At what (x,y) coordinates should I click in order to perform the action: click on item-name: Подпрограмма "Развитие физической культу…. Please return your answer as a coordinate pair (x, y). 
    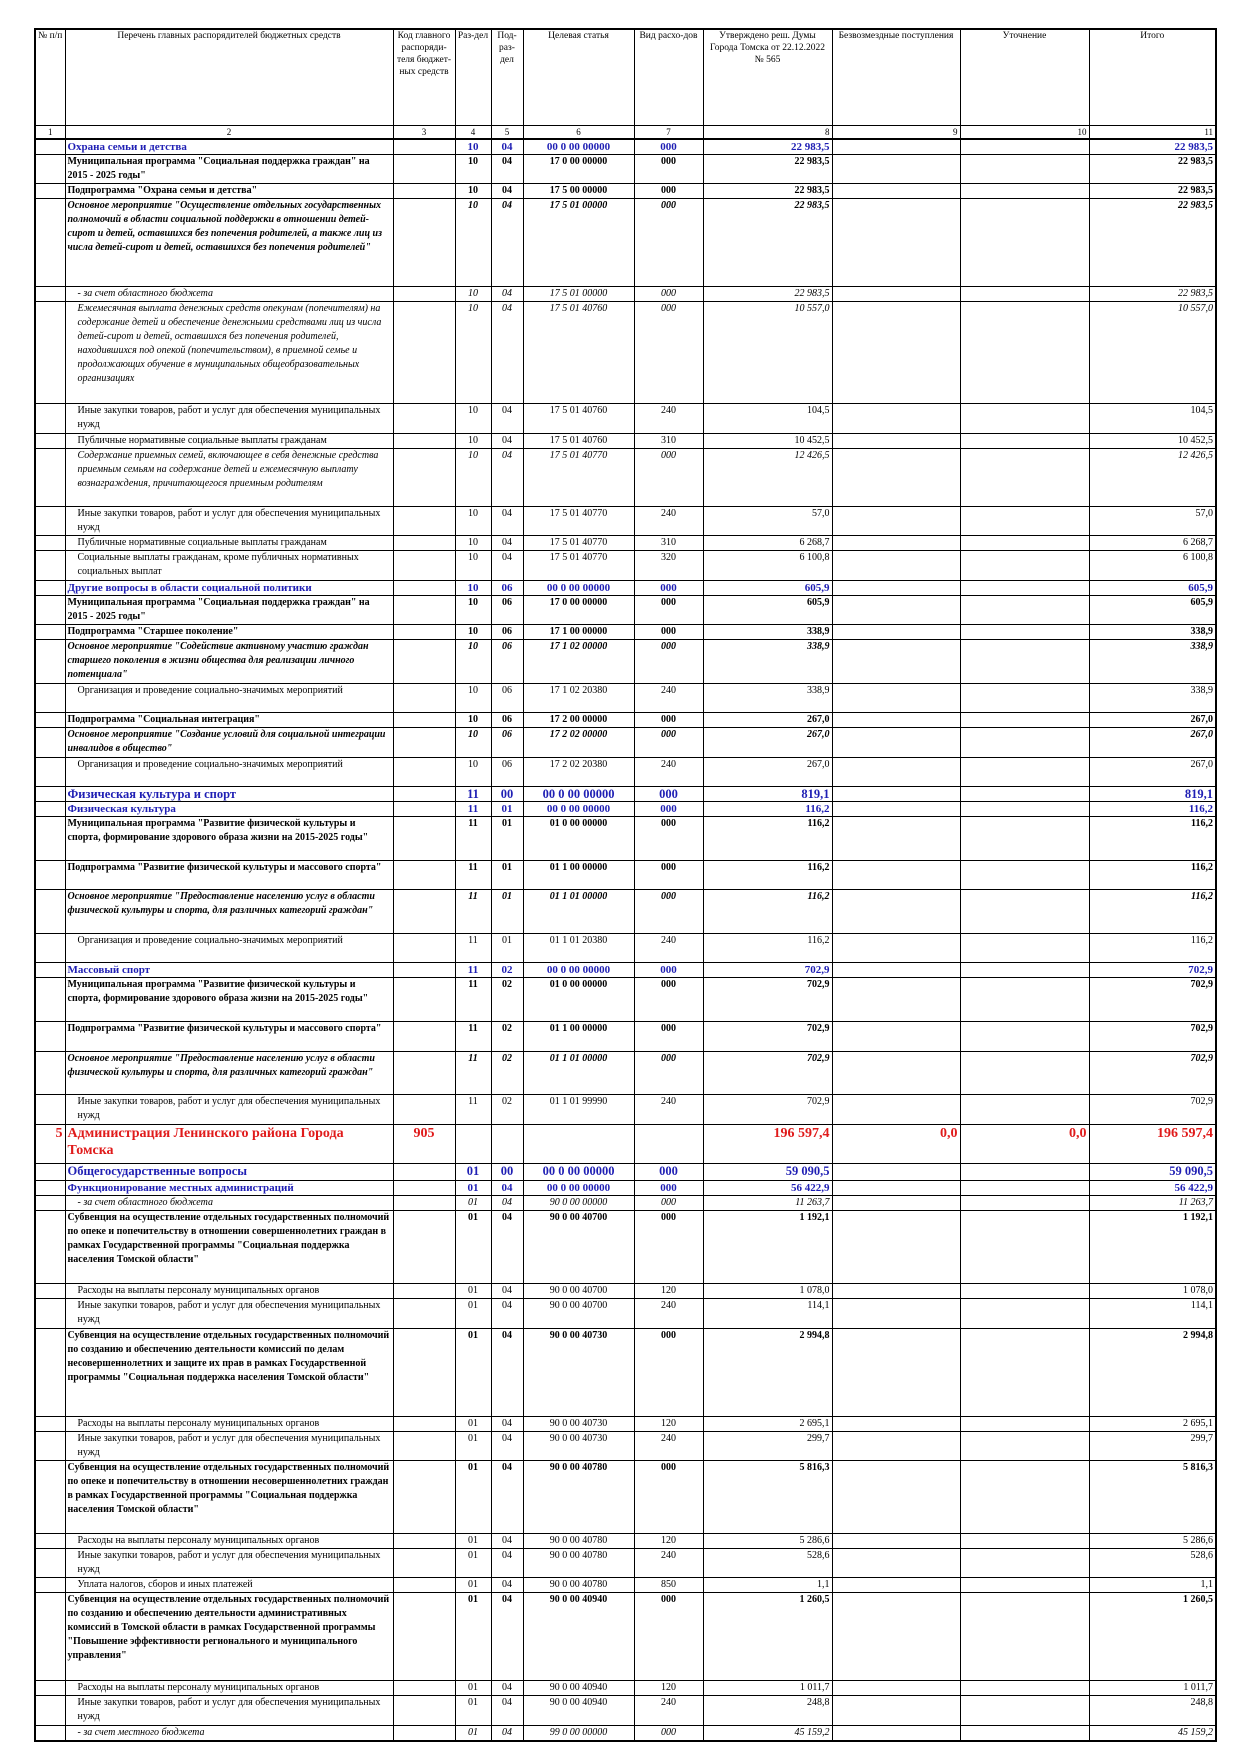
    Looking at the image, I should click on (229, 1036).